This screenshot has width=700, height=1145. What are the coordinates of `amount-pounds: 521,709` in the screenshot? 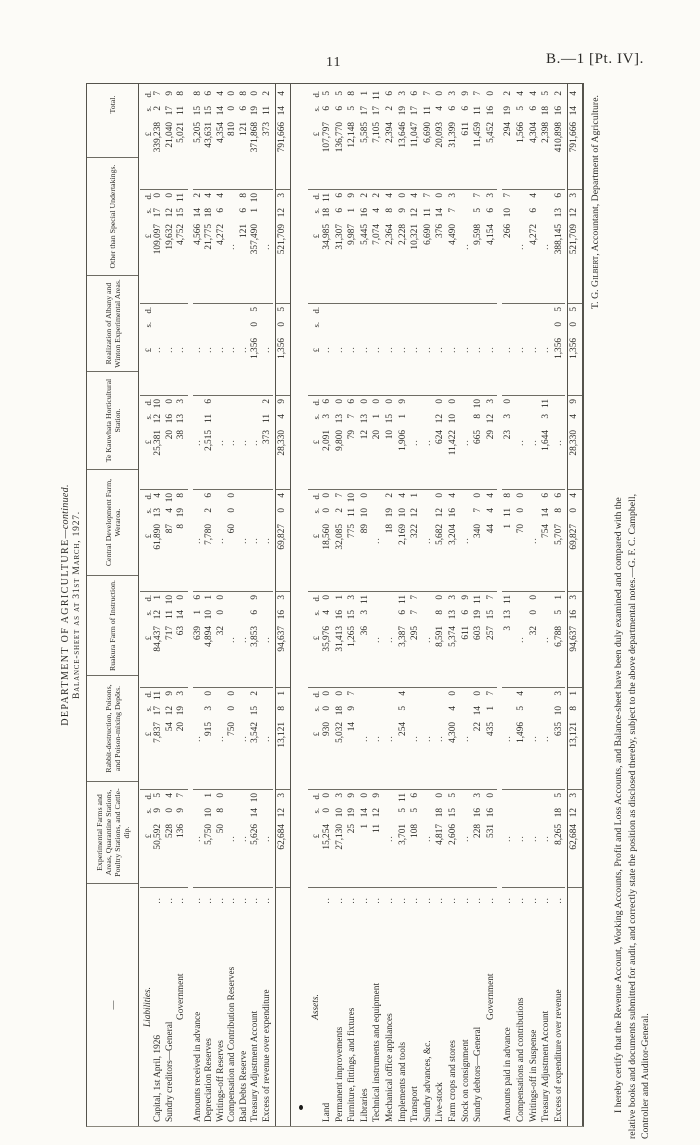 It's located at (282, 239).